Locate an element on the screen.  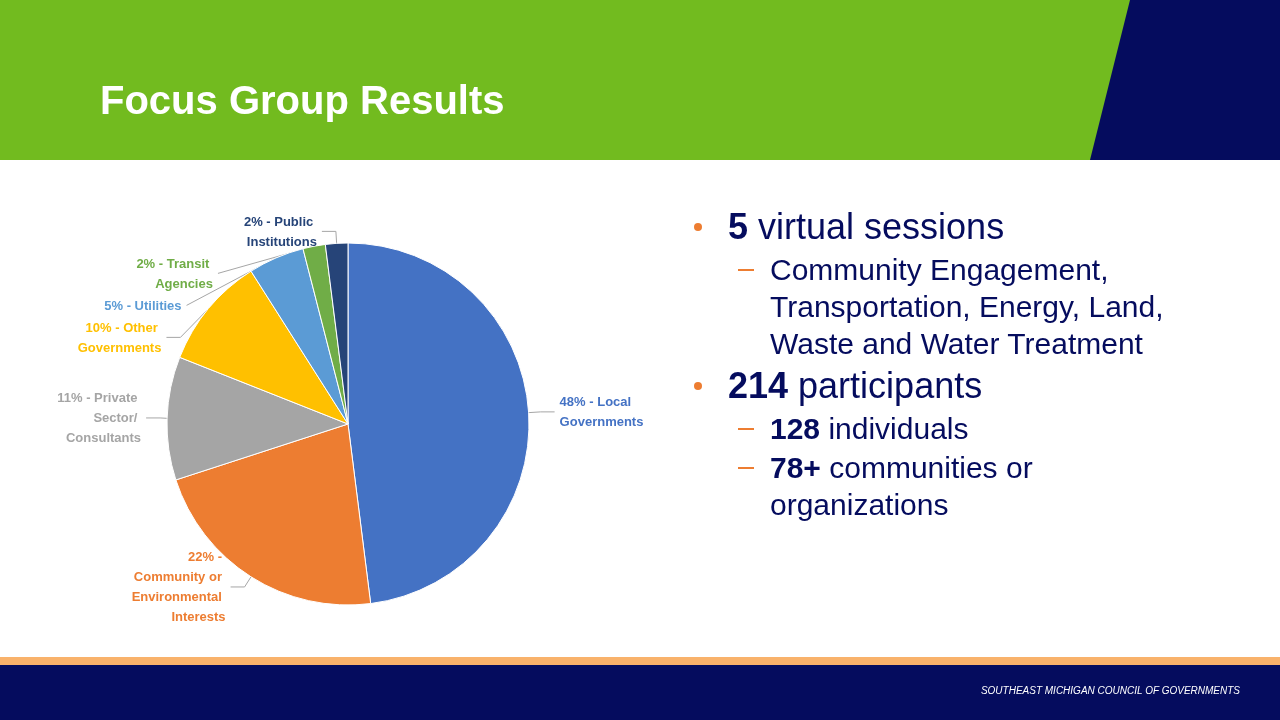
slice-label: 22% - Community or Environmental Interests is located at coordinates (178, 587).